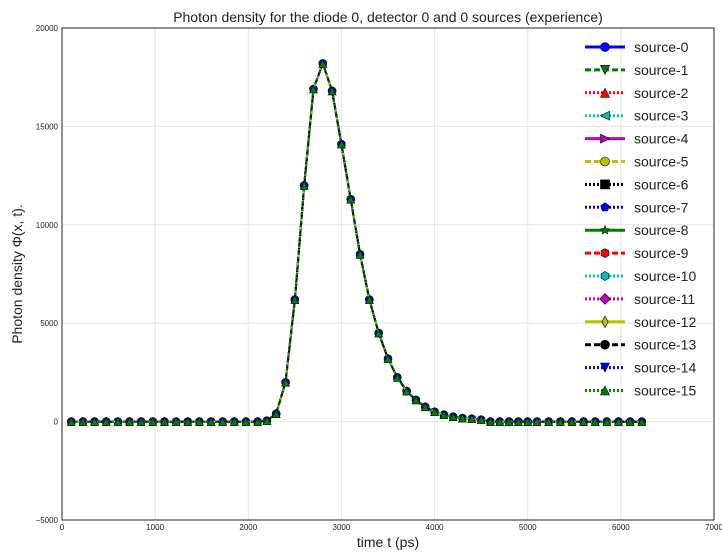 This screenshot has height=552, width=722. I want to click on legend-entry: source-14, so click(640, 368).